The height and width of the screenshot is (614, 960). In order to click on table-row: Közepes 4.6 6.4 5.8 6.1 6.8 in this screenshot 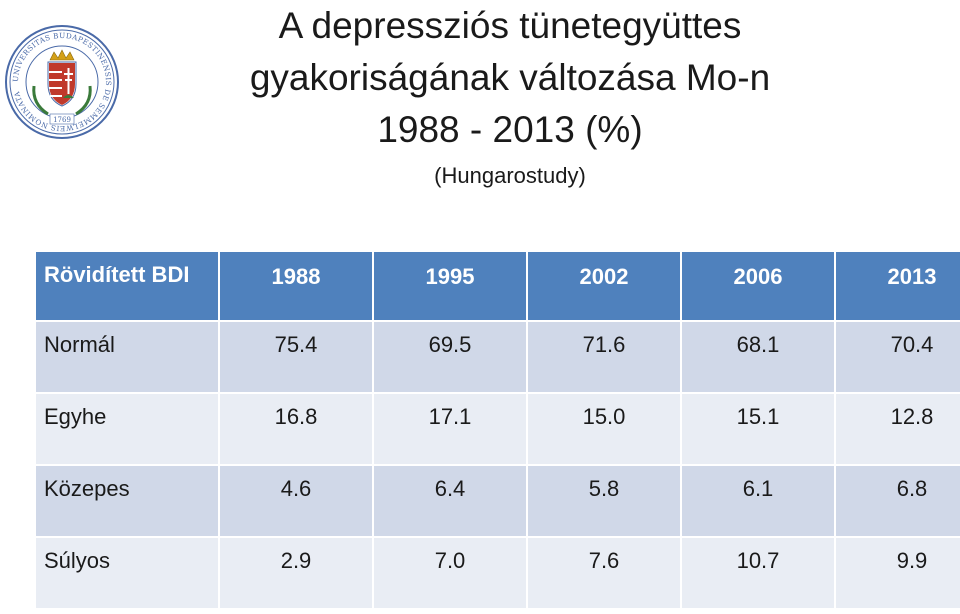, I will do `click(498, 501)`.